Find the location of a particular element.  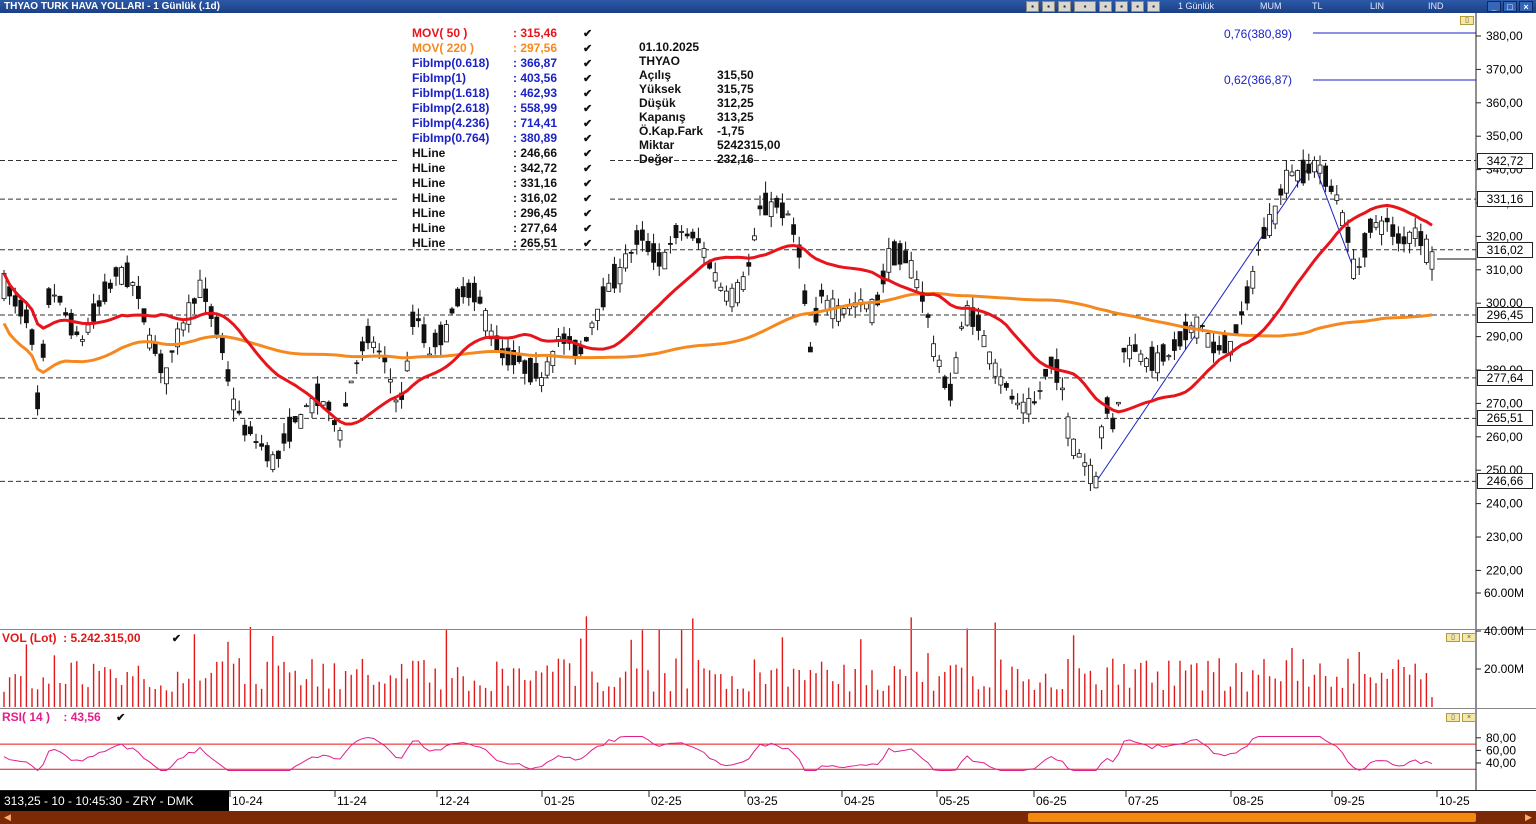

scroll-right-icon: ▶ is located at coordinates (1528, 817).